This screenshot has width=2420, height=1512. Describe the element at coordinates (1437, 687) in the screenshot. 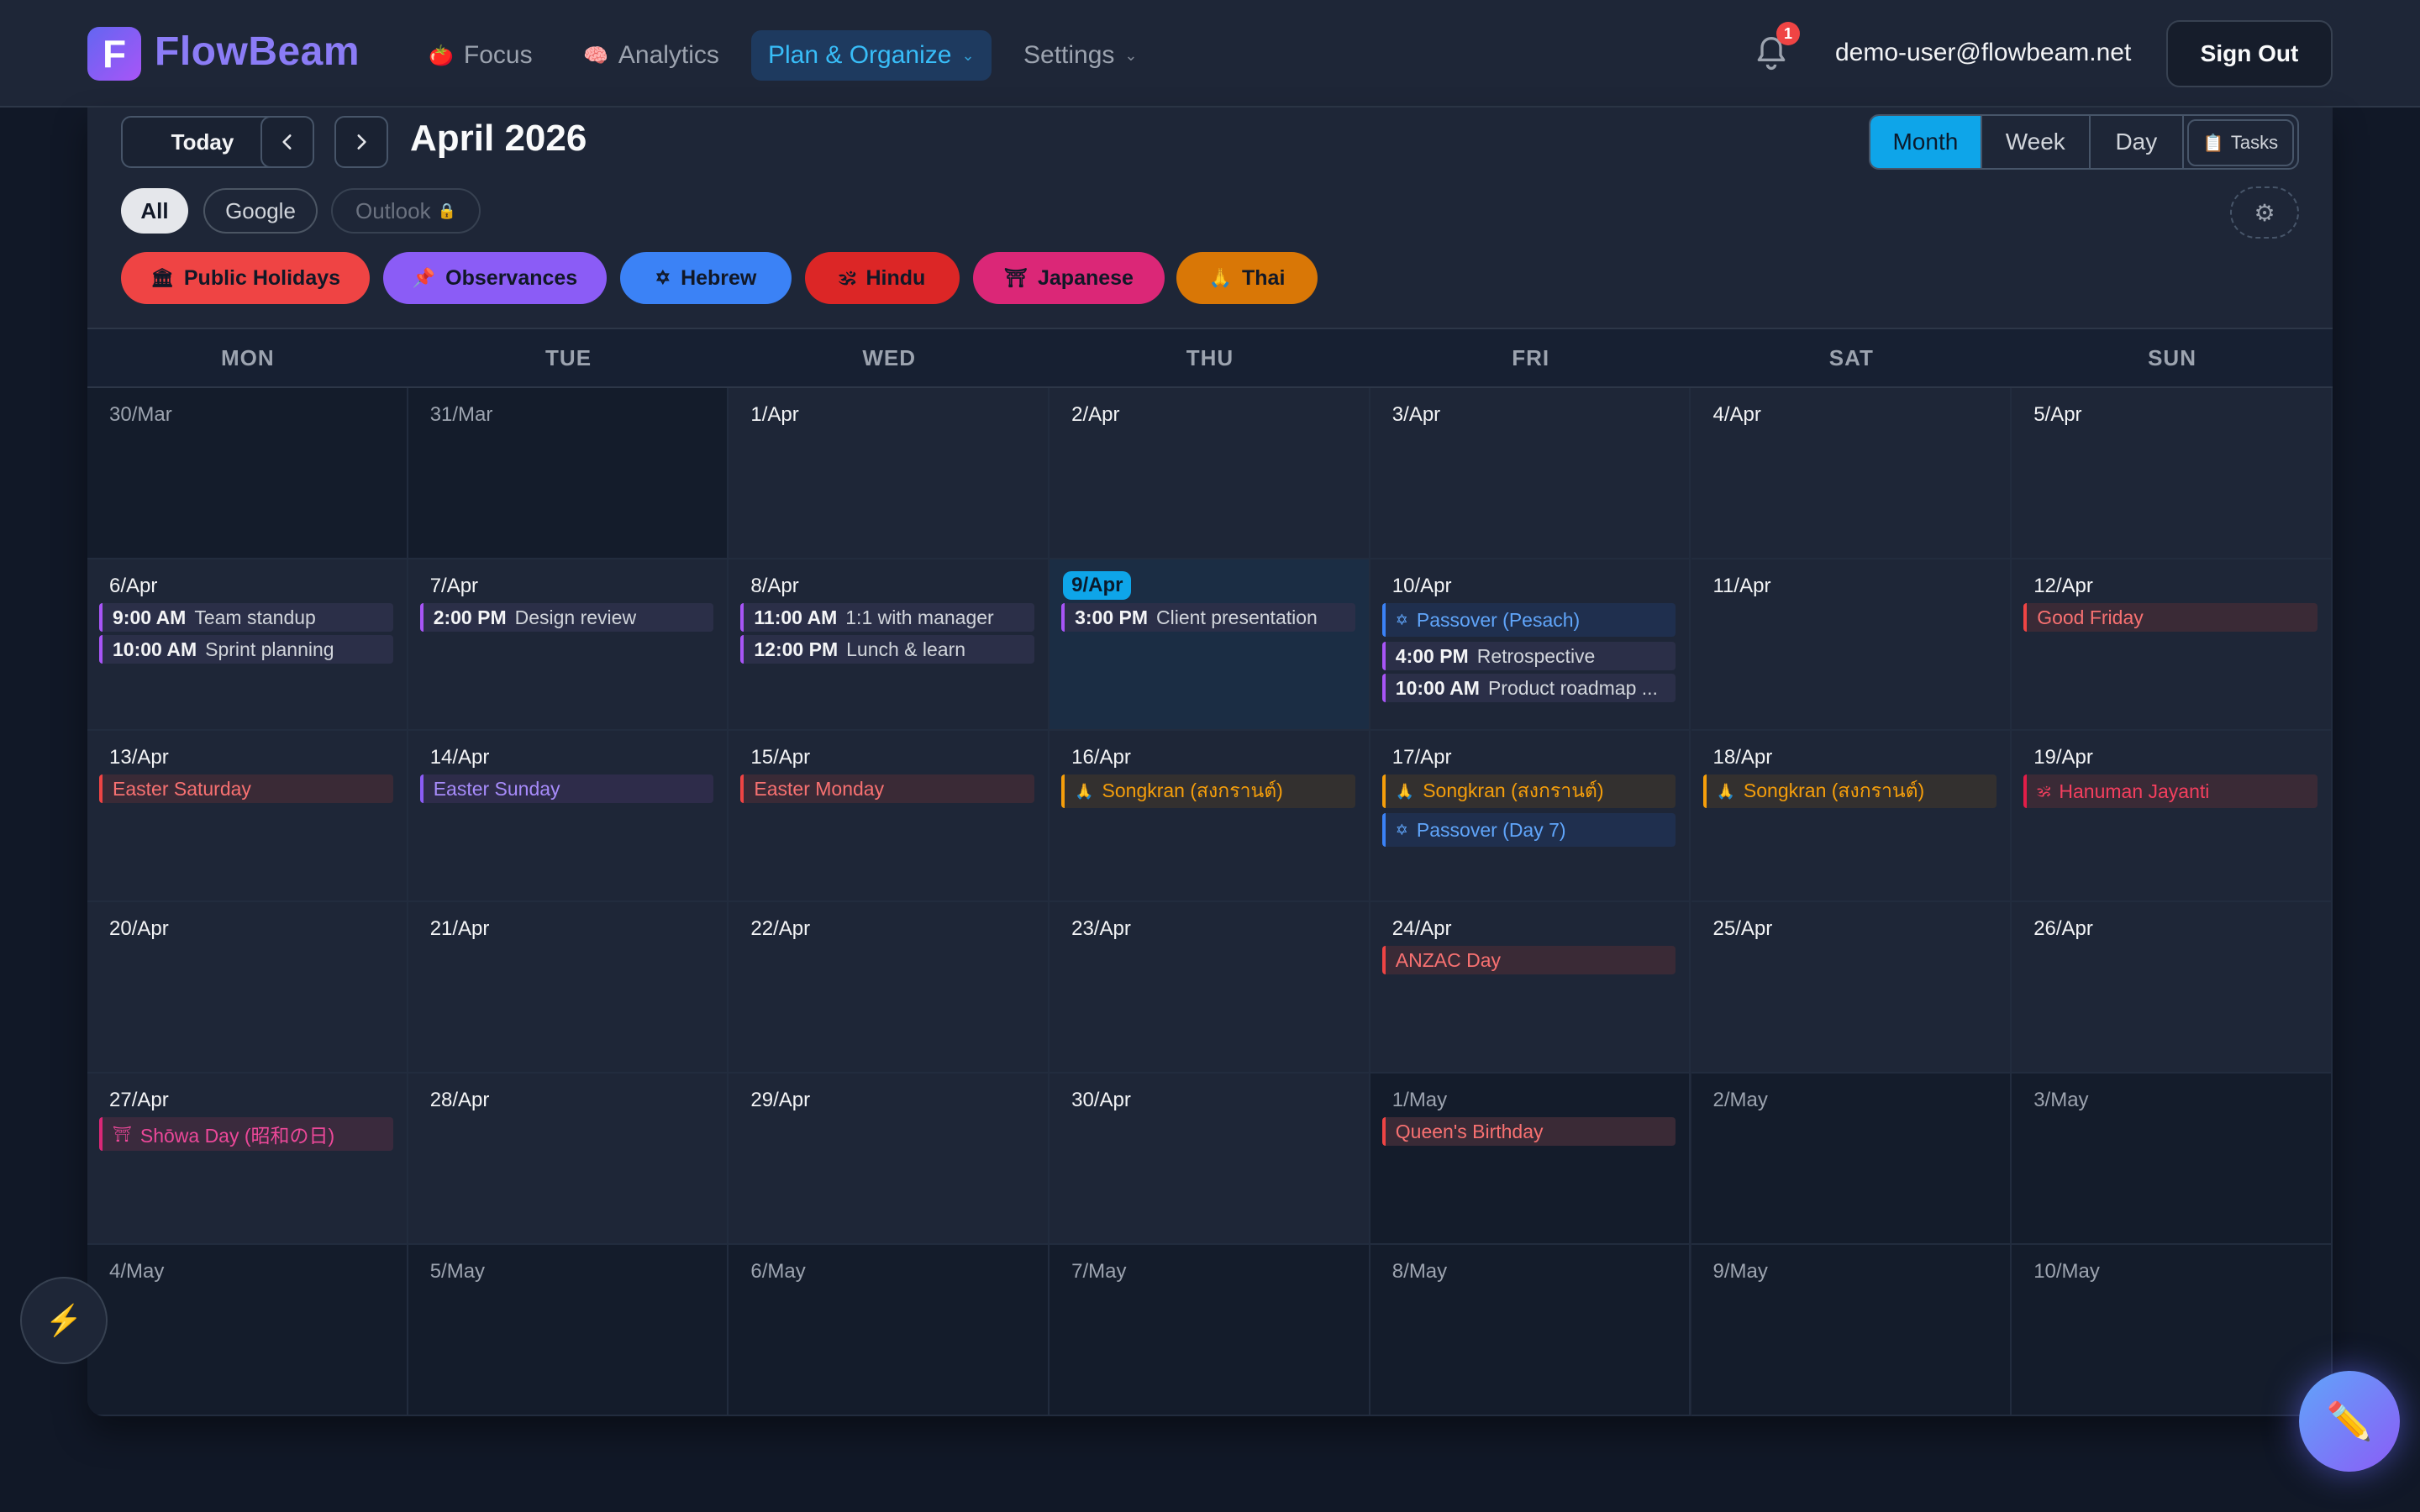

I see `event-time: 10:00 AM` at that location.